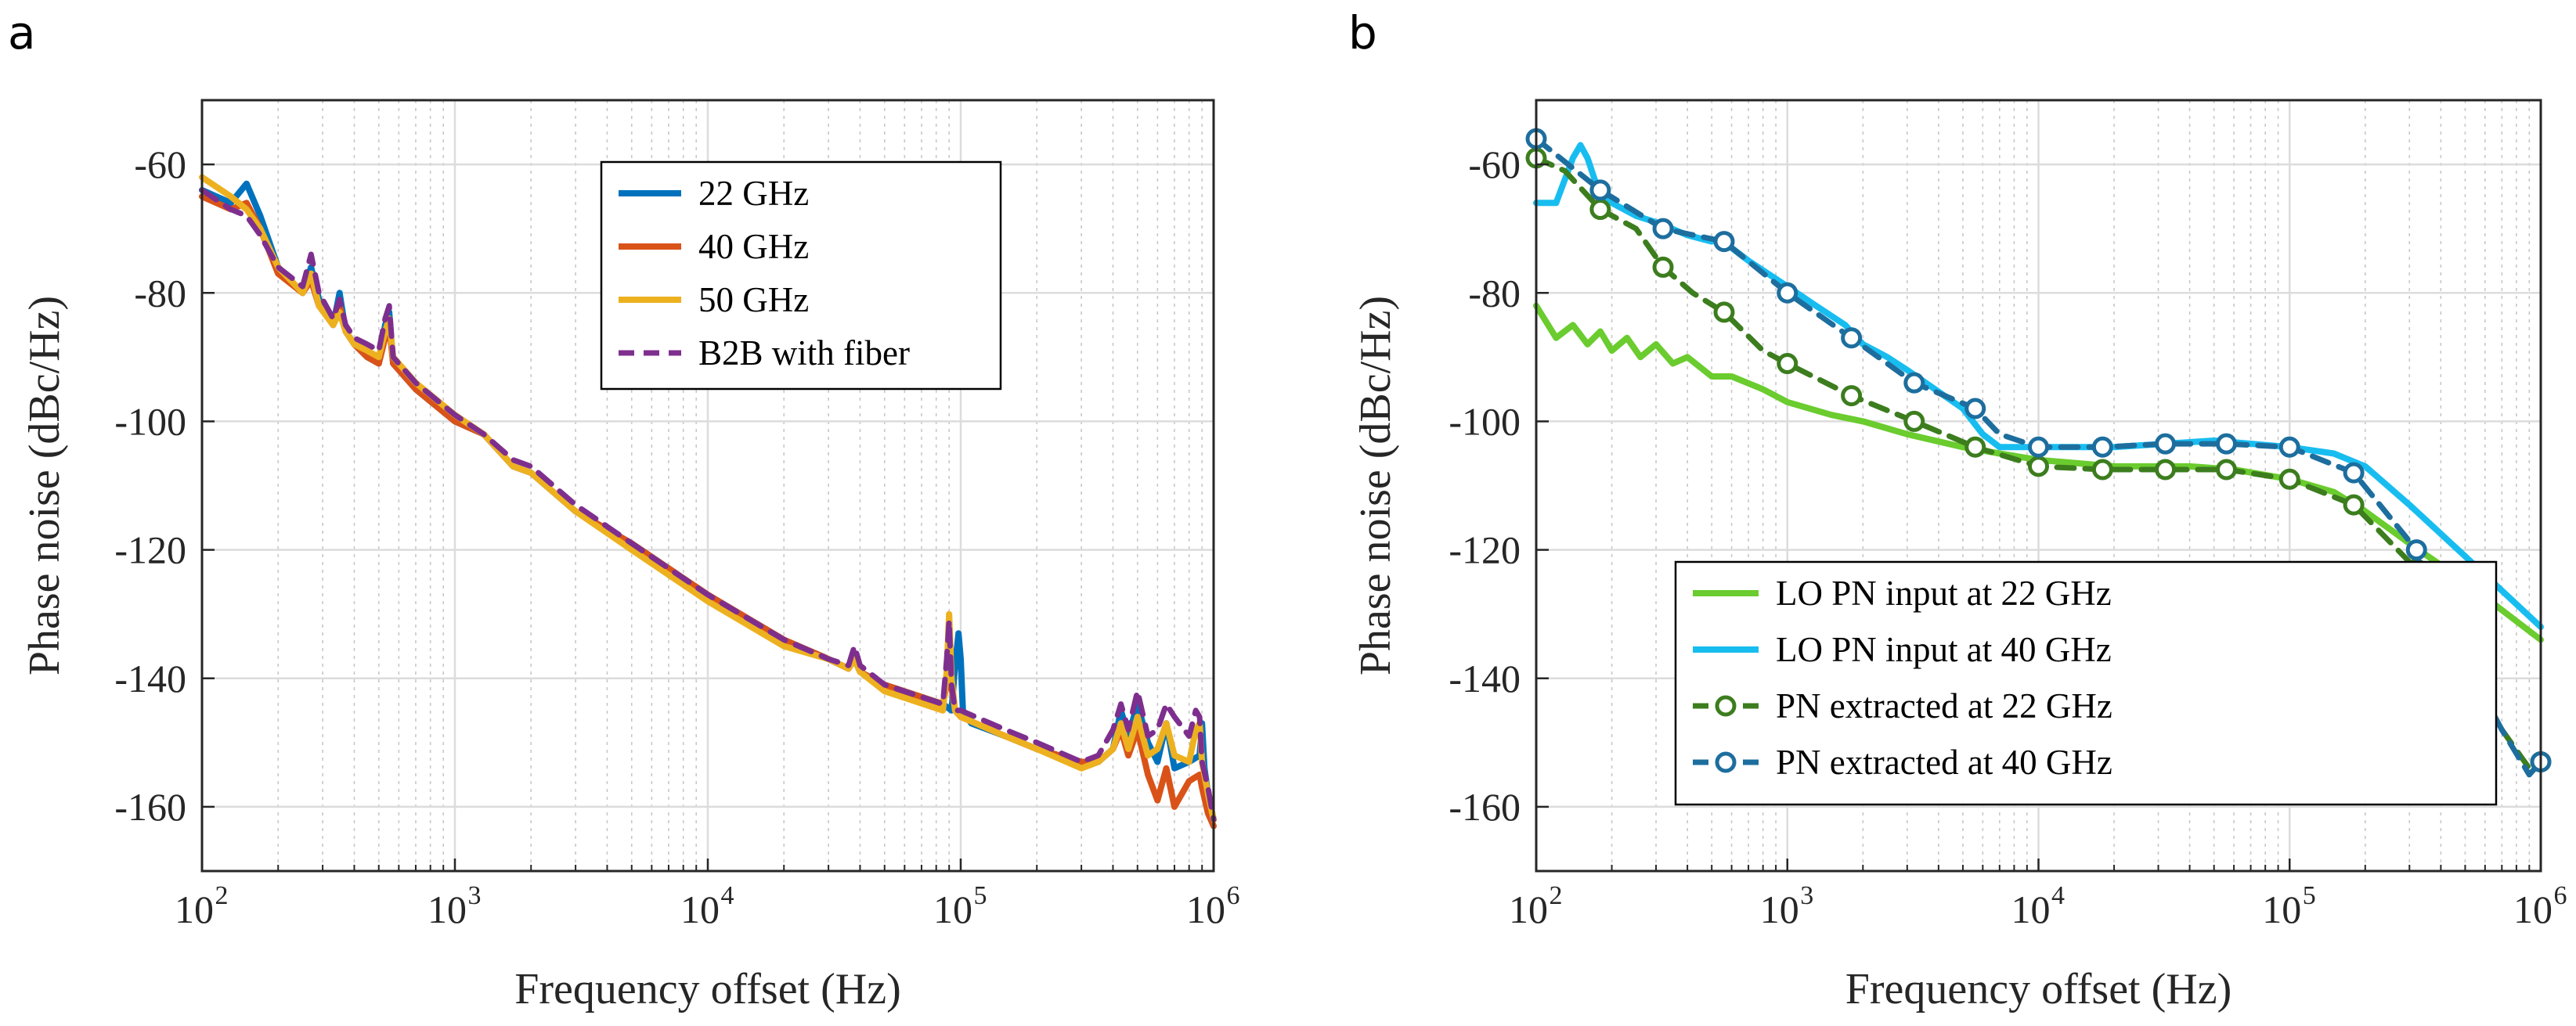  What do you see at coordinates (22, 32) in the screenshot?
I see `panel-letter-a: a` at bounding box center [22, 32].